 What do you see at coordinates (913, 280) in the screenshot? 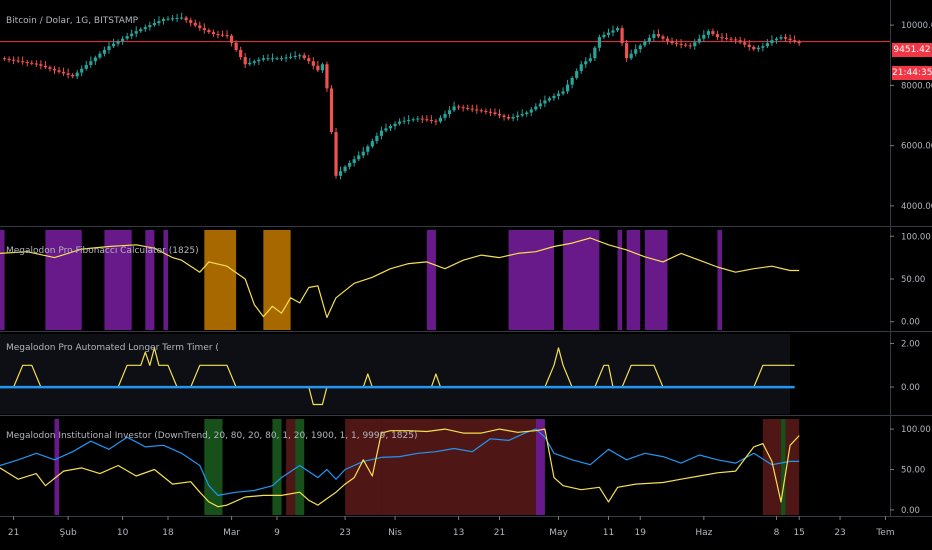
I see `fibonacci-ytick-label-1: 50.00` at bounding box center [913, 280].